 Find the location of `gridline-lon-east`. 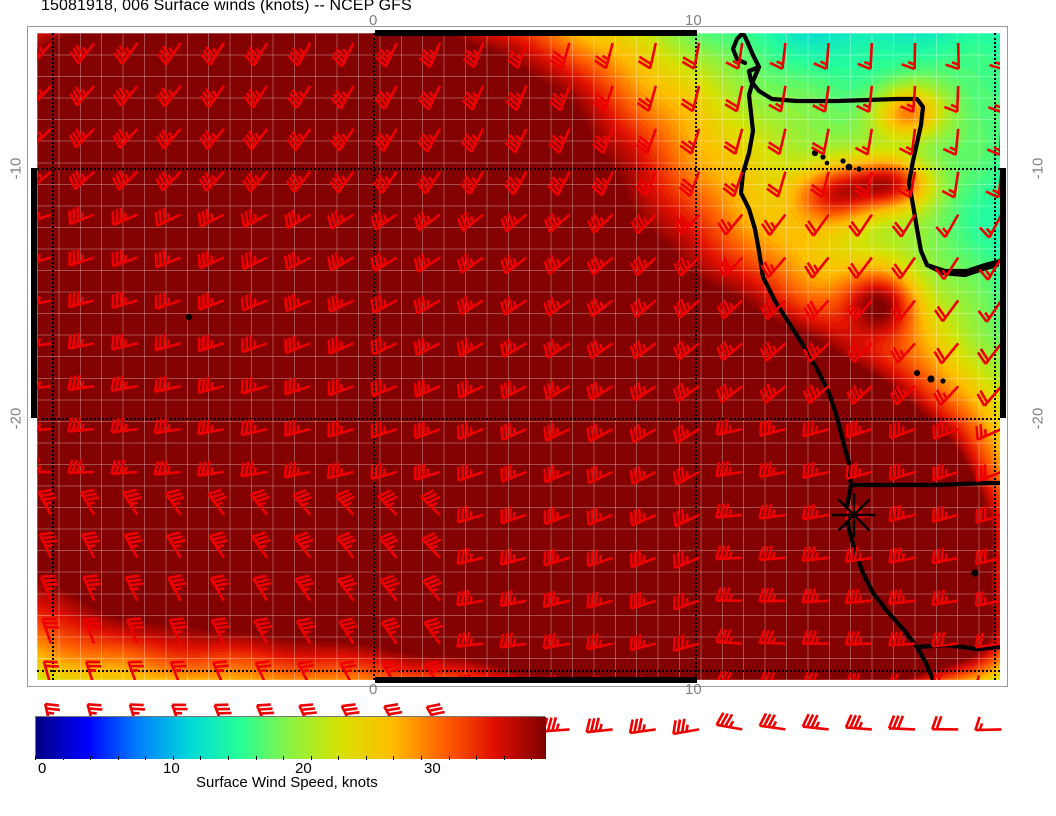

gridline-lon-east is located at coordinates (995, 356).